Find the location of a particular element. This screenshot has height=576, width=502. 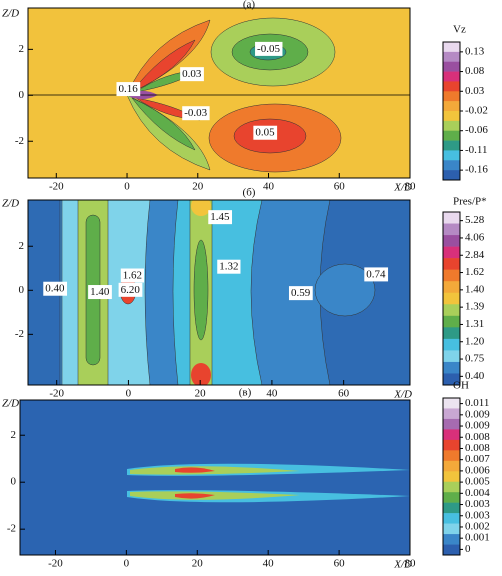

colorbar-tick-label: 0 is located at coordinates (468, 549).